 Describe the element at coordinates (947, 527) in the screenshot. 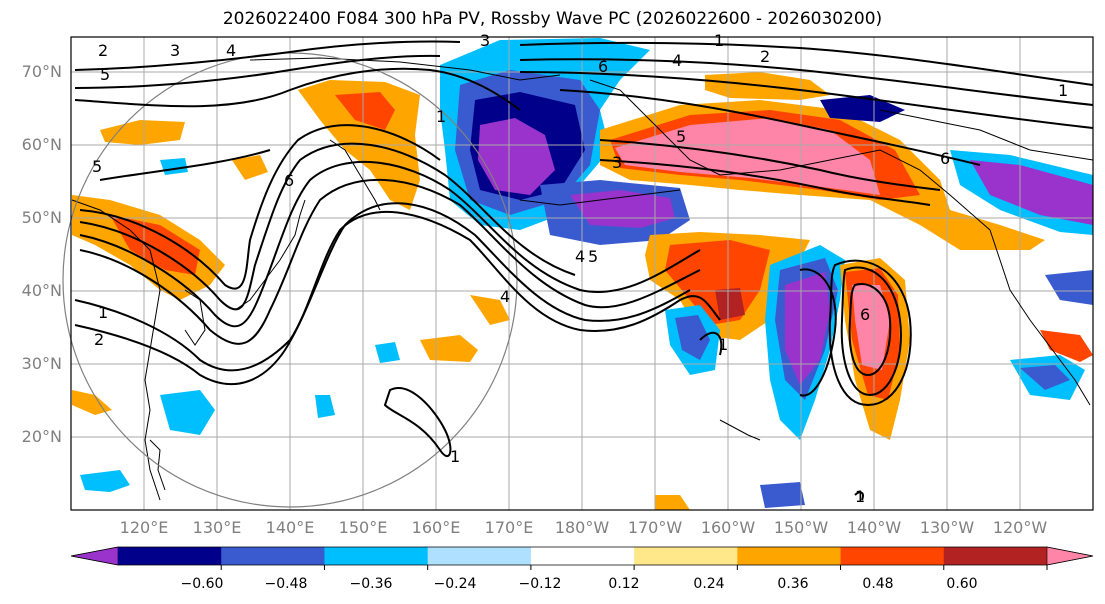

I see `lon-label: 130°W` at that location.